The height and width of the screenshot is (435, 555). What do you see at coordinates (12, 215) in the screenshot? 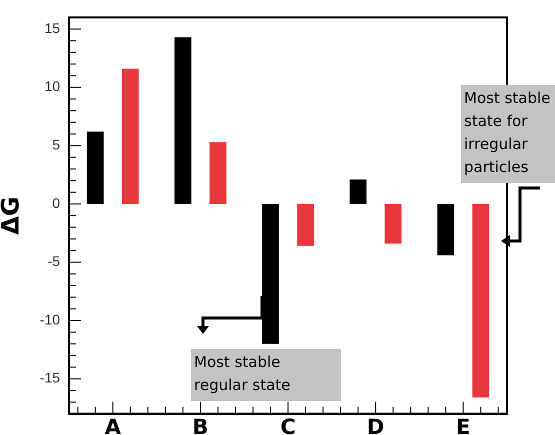
I see `y-axis-title: ΔG` at bounding box center [12, 215].